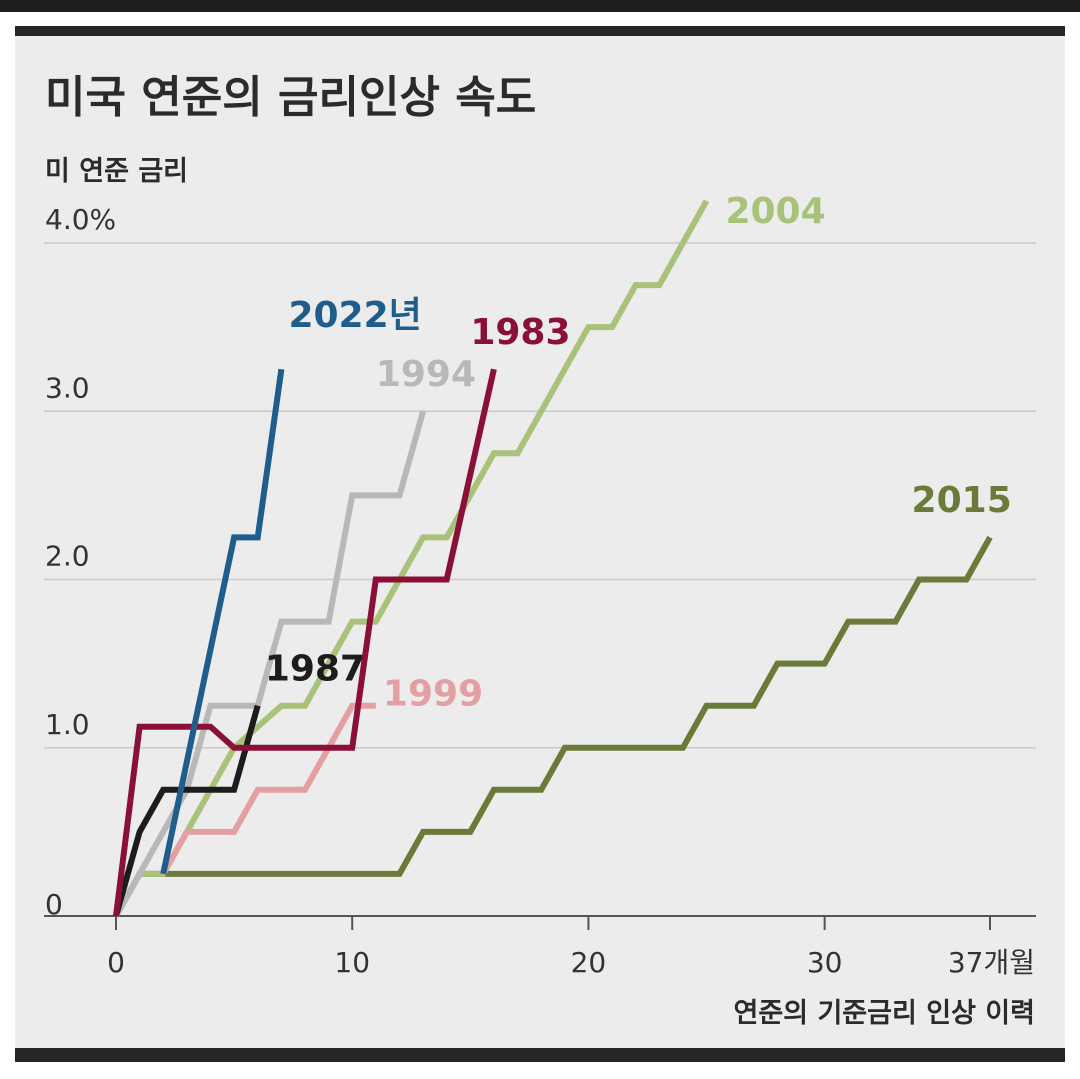 This screenshot has height=1079, width=1080. Describe the element at coordinates (352, 962) in the screenshot. I see `x-tick-label-1: 10` at that location.